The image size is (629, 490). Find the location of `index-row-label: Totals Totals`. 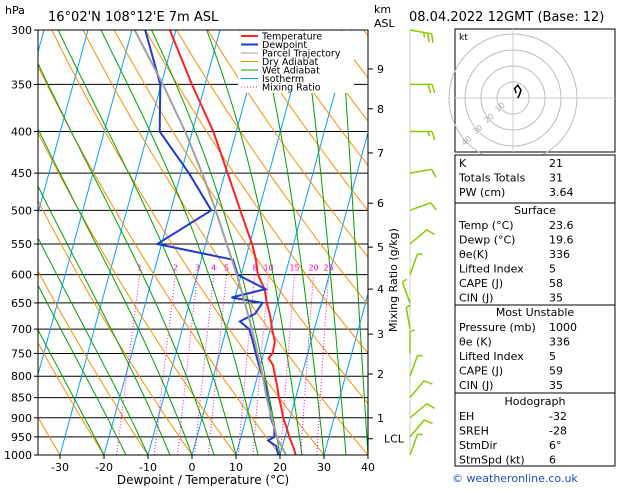

index-row-label: Totals Totals is located at coordinates (492, 178).